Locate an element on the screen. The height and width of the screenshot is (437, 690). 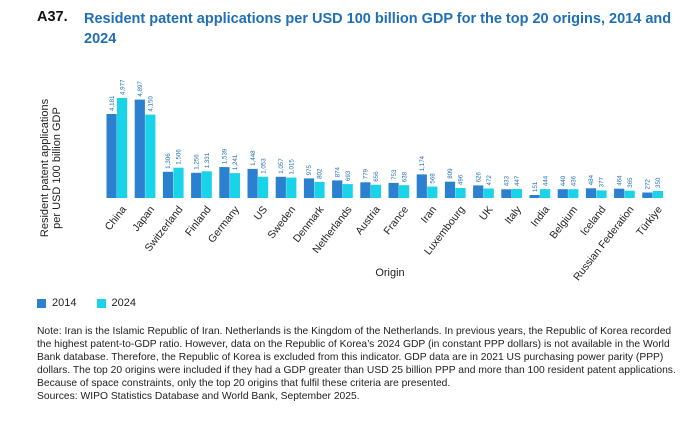
value-label-2014-12: 809 is located at coordinates (450, 173).